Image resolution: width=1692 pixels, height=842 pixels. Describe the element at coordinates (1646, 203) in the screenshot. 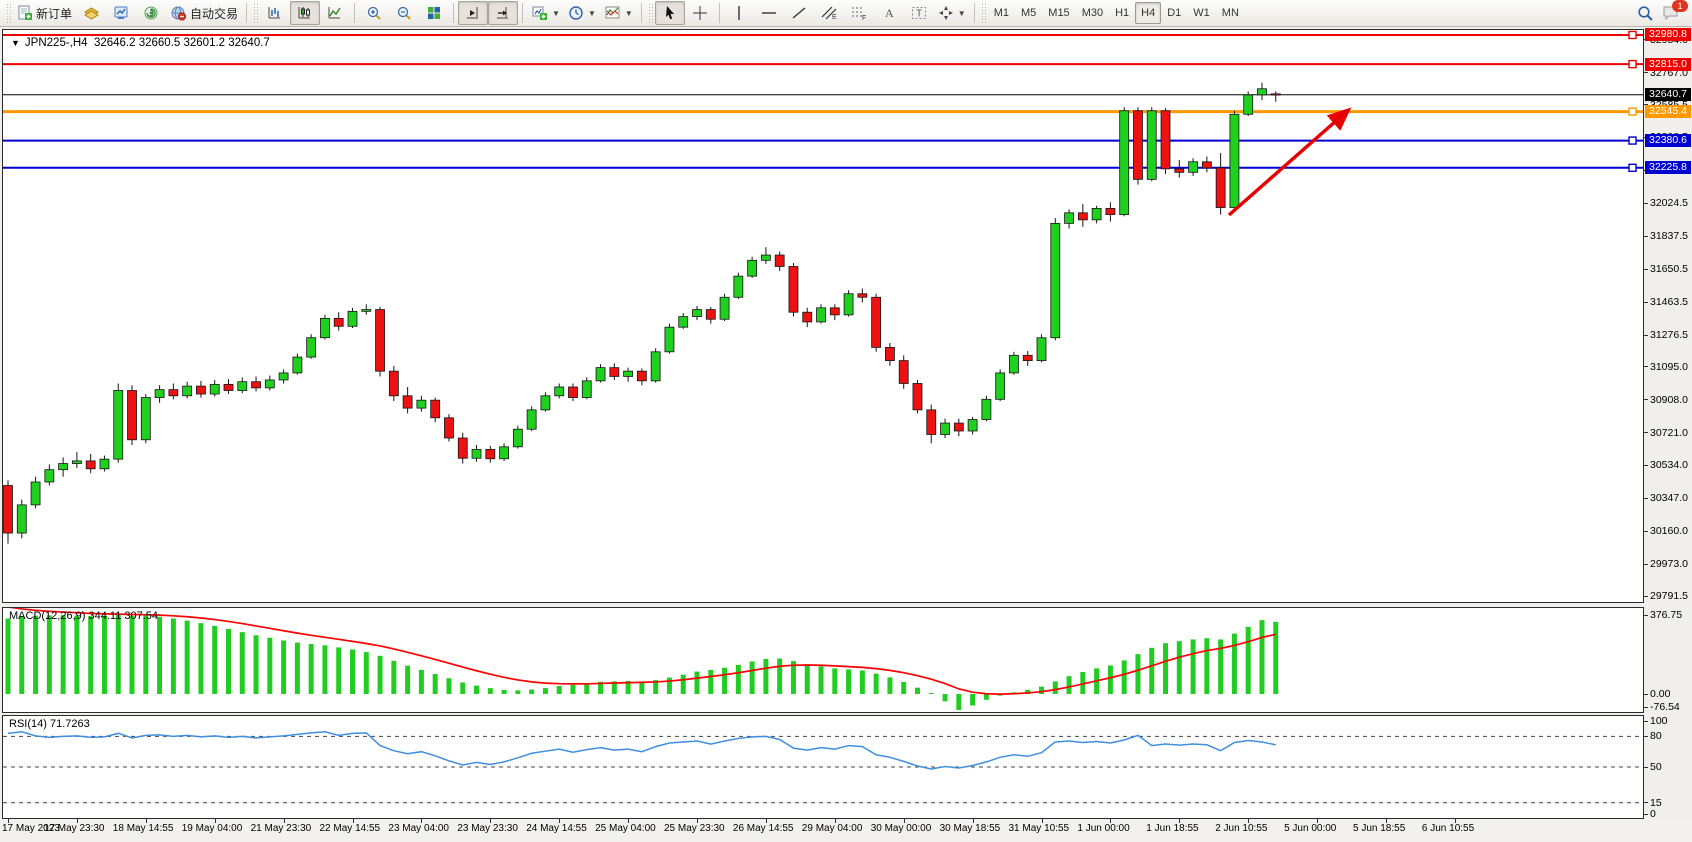

I see `tick-mark` at that location.